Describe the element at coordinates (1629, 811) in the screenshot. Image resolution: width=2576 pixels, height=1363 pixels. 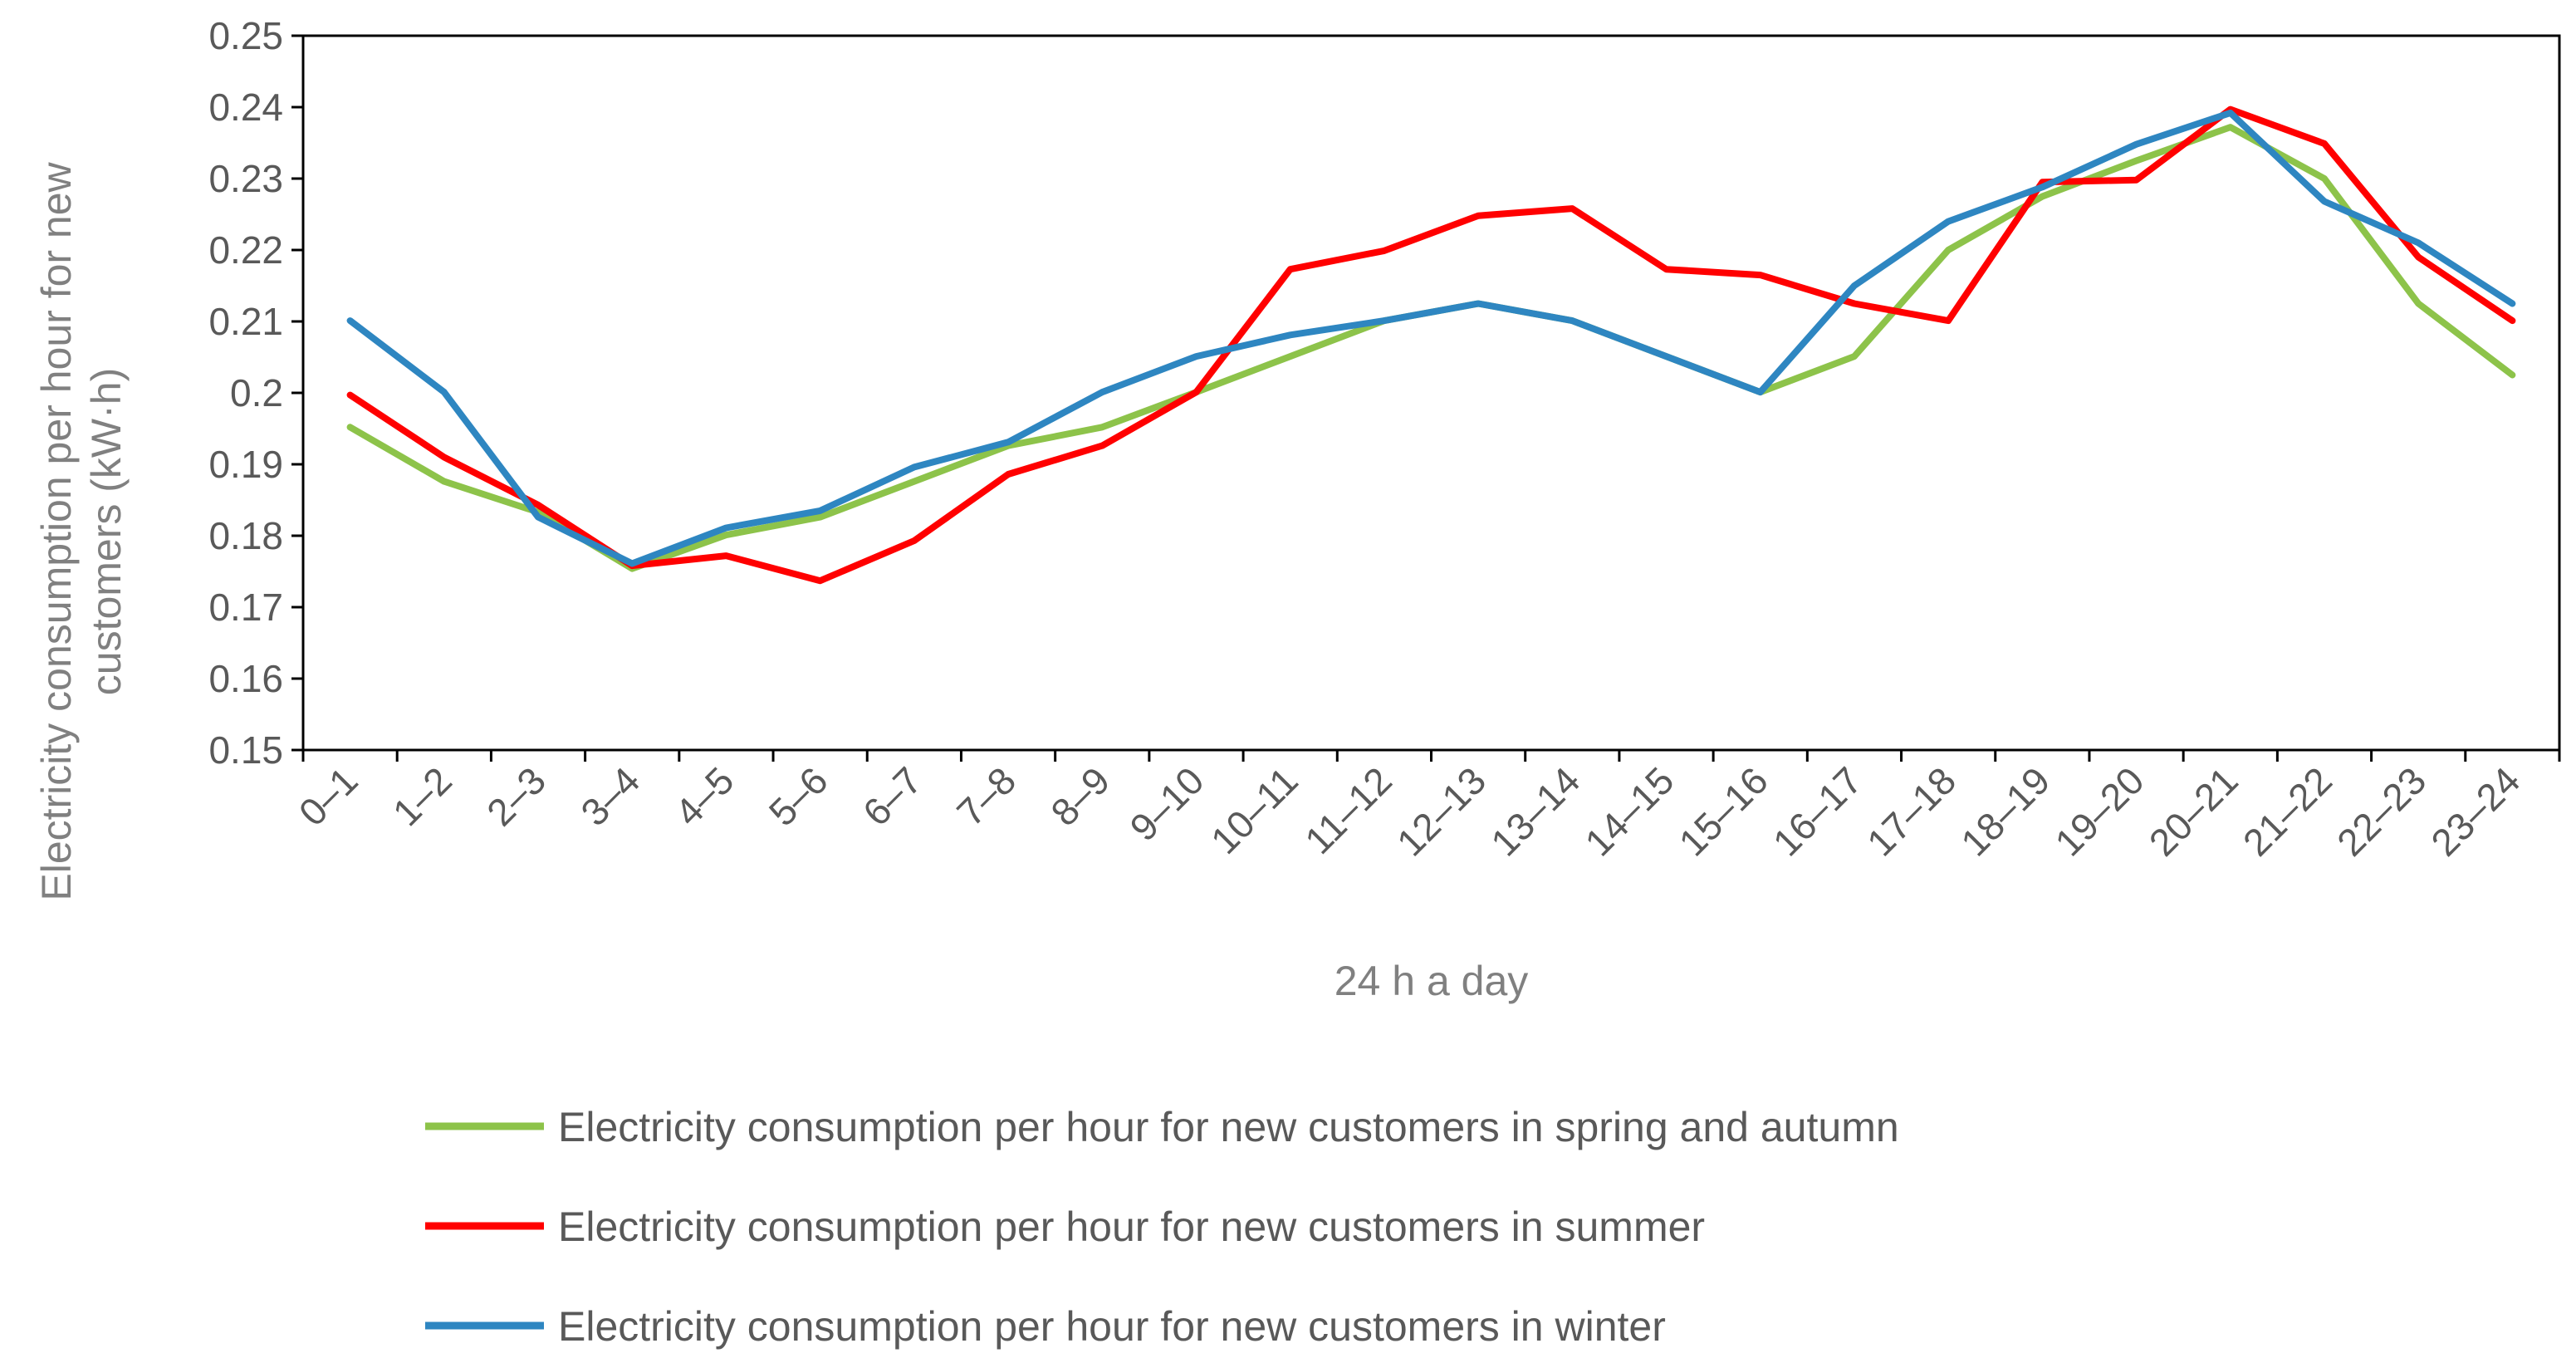
I see `x-tick-label: 14–15` at that location.